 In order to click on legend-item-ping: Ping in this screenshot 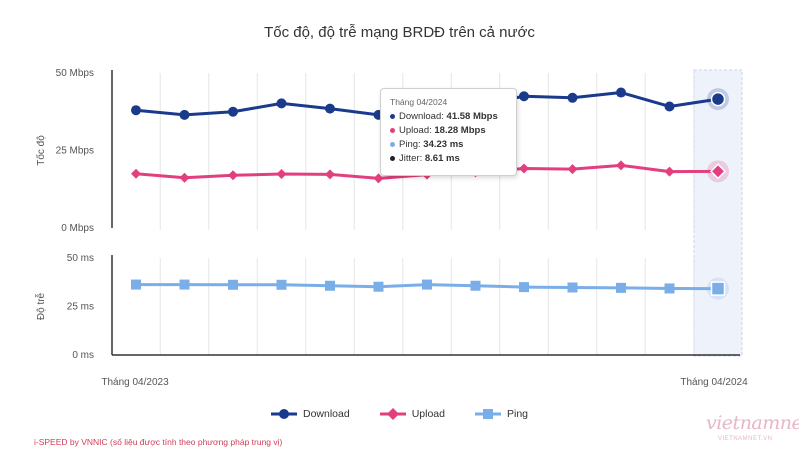, I will do `click(501, 414)`.